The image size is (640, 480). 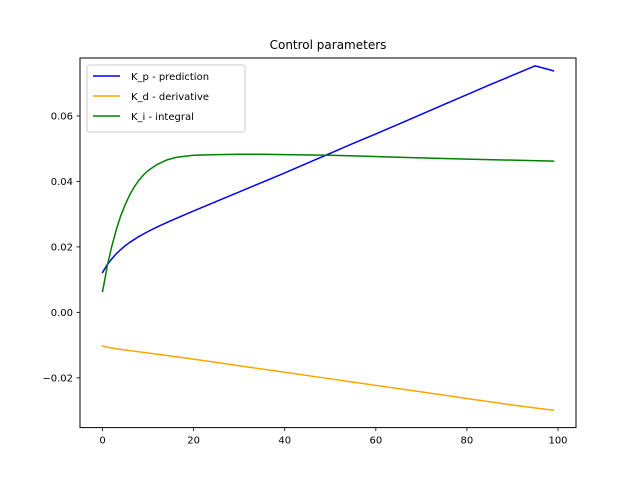 What do you see at coordinates (284, 441) in the screenshot?
I see `x-tick-label: 40` at bounding box center [284, 441].